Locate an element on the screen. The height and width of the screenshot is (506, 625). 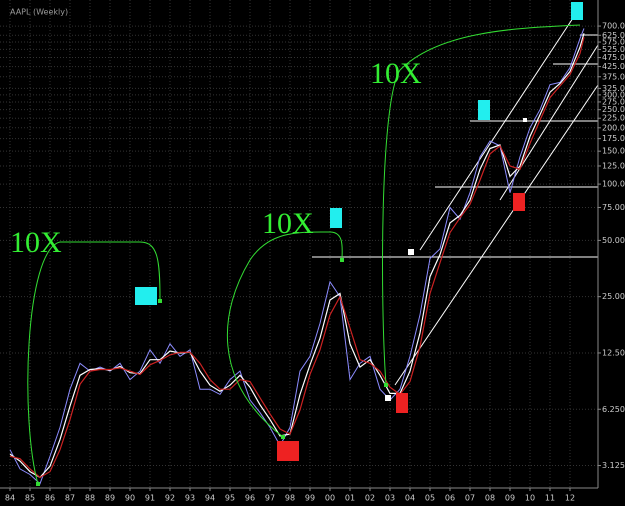
y-tick-label: 150.000 is located at coordinates (613, 151).